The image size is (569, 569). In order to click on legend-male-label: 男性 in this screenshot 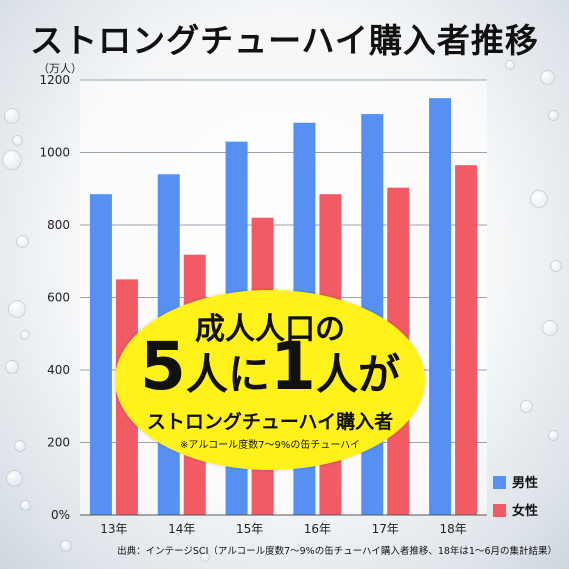, I will do `click(525, 483)`.